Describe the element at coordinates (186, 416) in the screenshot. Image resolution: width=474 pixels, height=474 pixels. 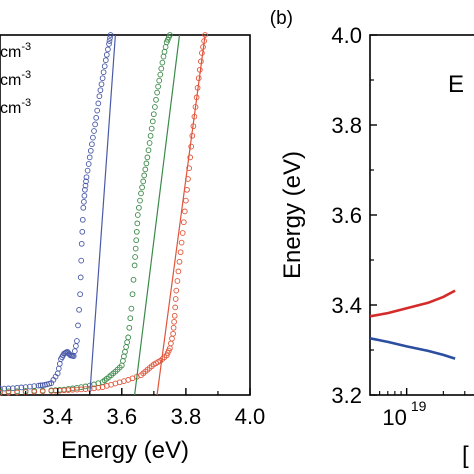
I see `x-tick-label: 3.8` at that location.